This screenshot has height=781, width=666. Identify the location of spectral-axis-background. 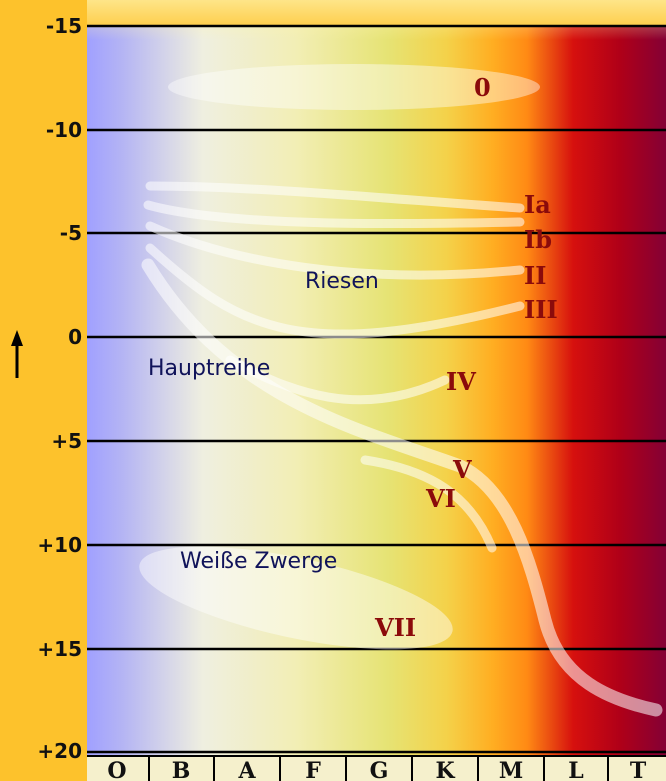
(376, 768).